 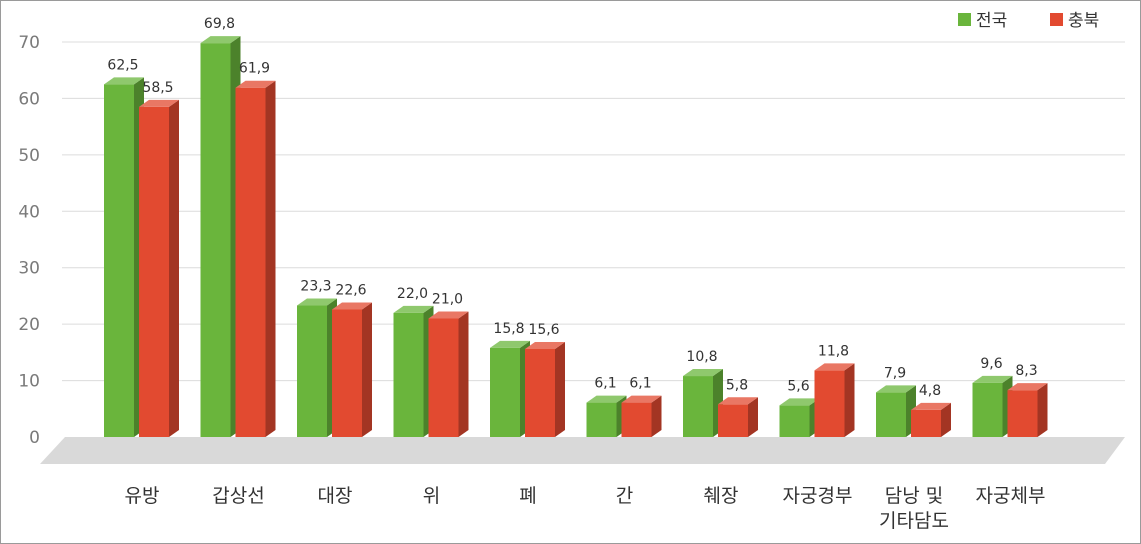 What do you see at coordinates (142, 496) in the screenshot?
I see `category-label: 유방` at bounding box center [142, 496].